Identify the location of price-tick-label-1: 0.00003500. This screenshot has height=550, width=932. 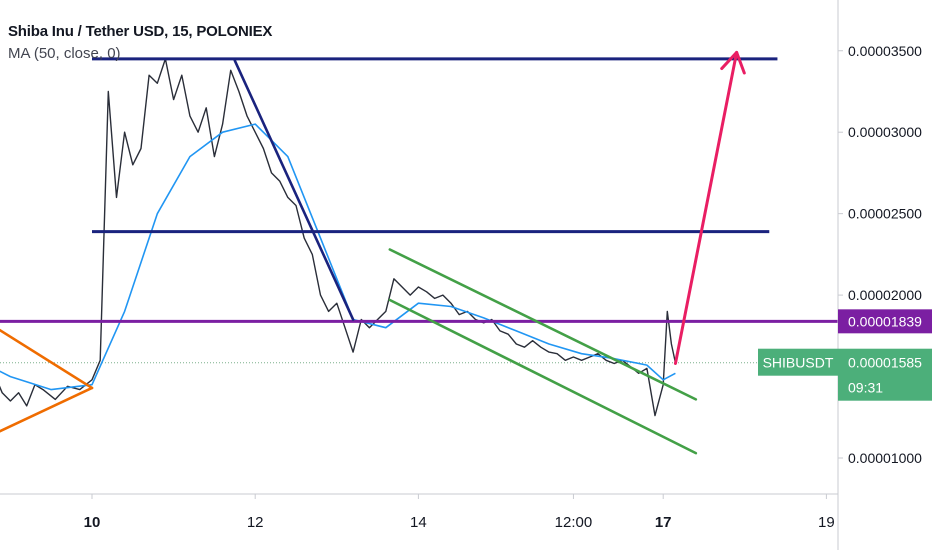
(885, 51).